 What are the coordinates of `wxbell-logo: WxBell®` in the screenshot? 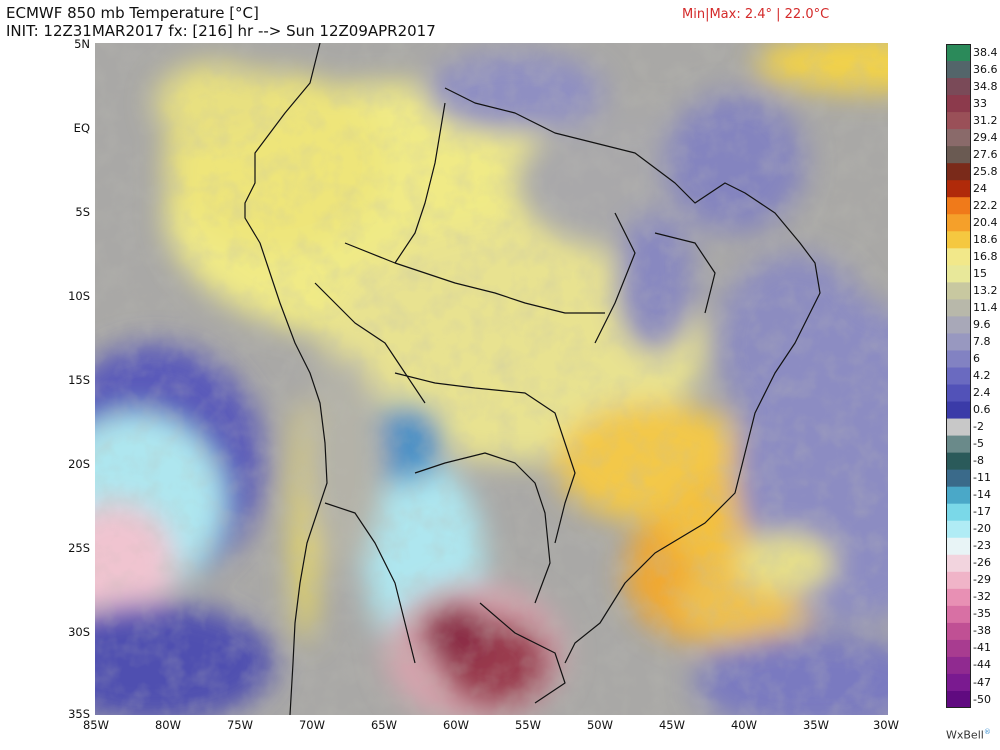 It's located at (968, 735).